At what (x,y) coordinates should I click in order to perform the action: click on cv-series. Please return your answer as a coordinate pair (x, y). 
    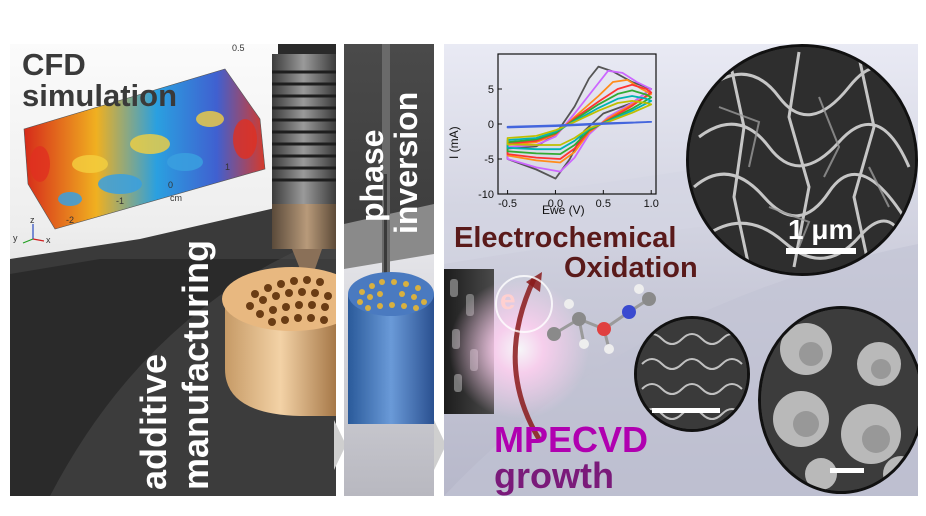
    Looking at the image, I should click on (579, 122).